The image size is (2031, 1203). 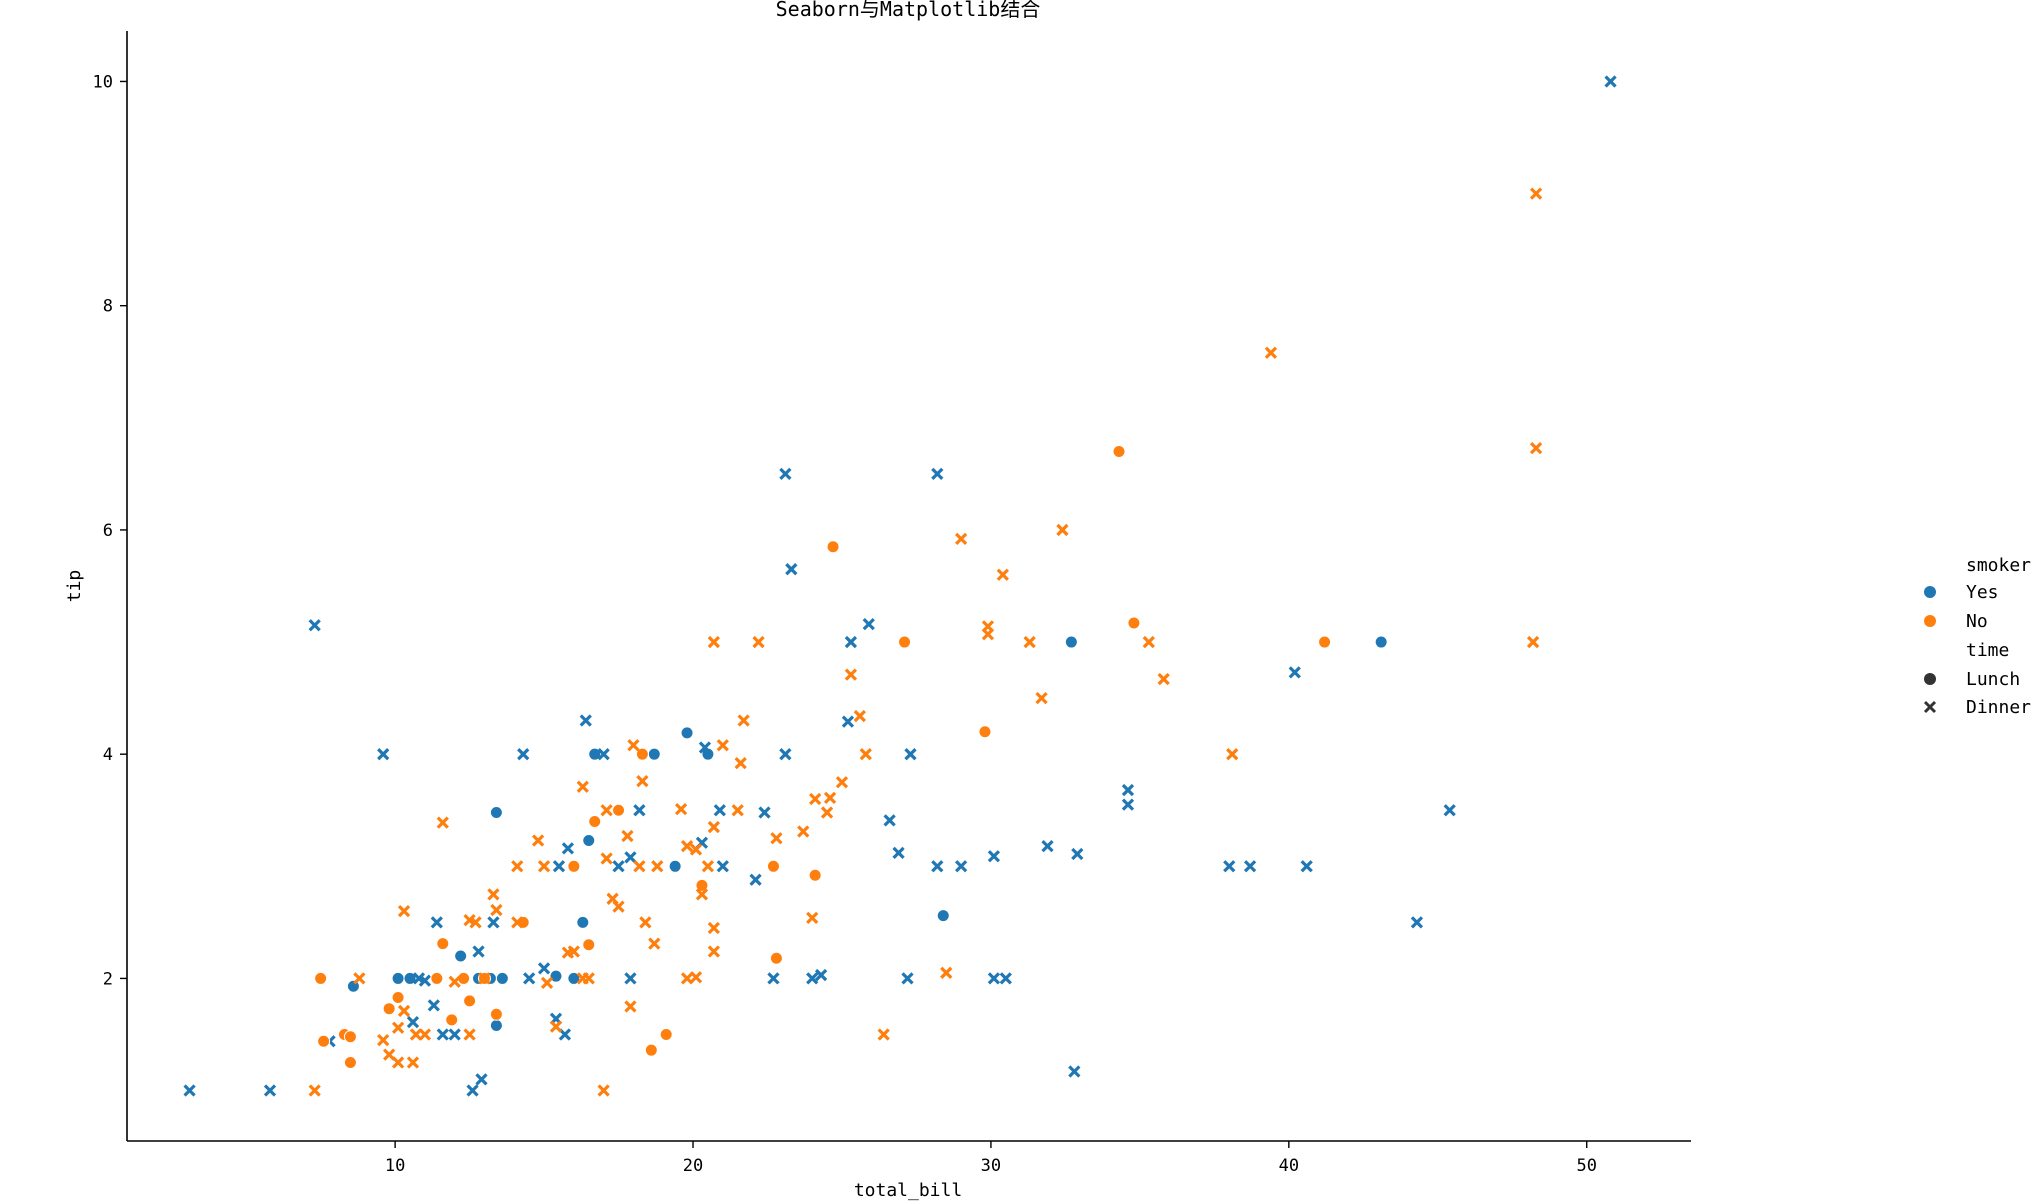 I want to click on x-tick-label: 40, so click(x=1289, y=1166).